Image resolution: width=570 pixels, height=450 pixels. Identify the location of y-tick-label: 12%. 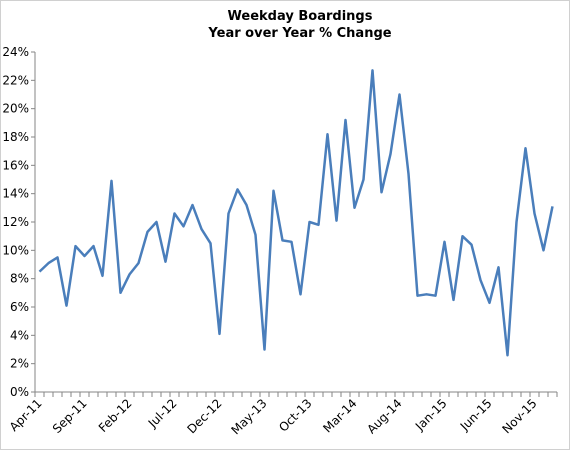
(15, 222).